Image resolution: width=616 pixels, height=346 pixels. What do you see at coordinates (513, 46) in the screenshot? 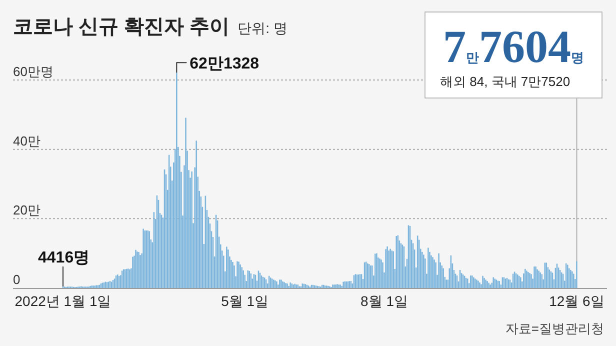
I see `annotation: 7만7604명` at bounding box center [513, 46].